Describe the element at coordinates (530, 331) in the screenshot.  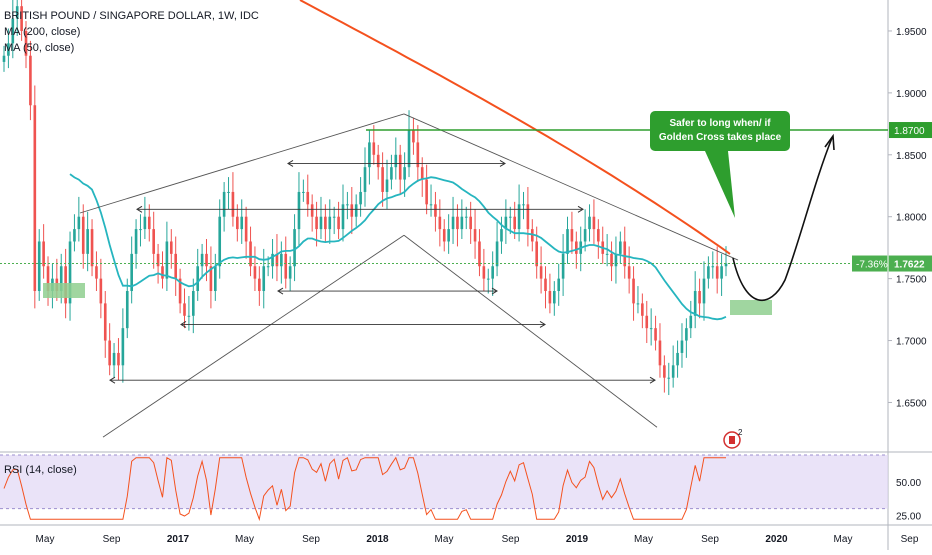
I see `lower-trendline-right` at that location.